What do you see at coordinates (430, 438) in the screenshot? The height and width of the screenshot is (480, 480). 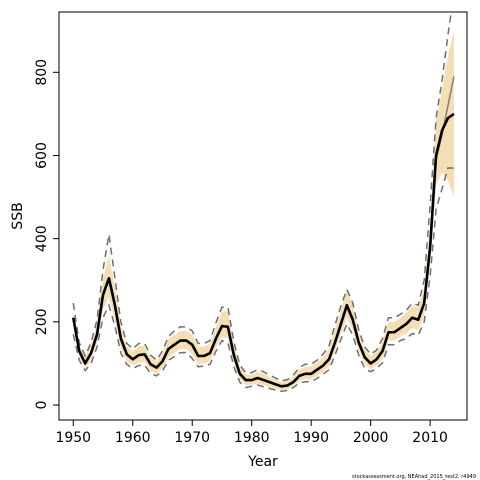 I see `x-tick-label: 2010` at bounding box center [430, 438].